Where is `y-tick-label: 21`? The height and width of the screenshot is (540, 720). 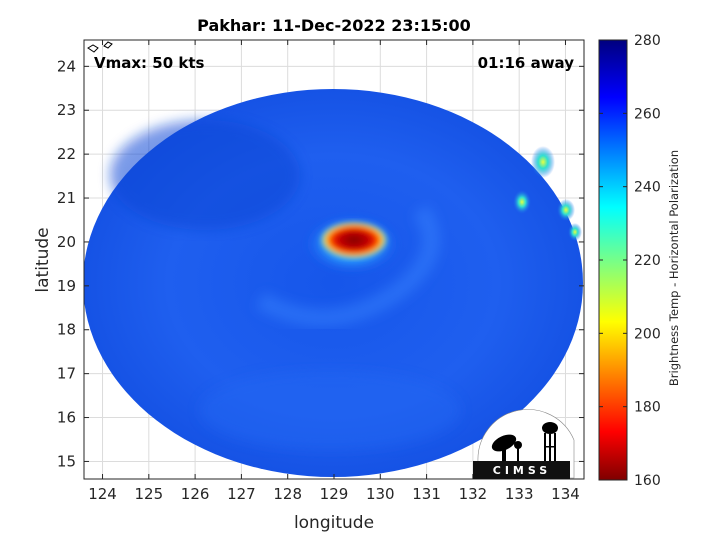
y-tick-label: 21 is located at coordinates (66, 198).